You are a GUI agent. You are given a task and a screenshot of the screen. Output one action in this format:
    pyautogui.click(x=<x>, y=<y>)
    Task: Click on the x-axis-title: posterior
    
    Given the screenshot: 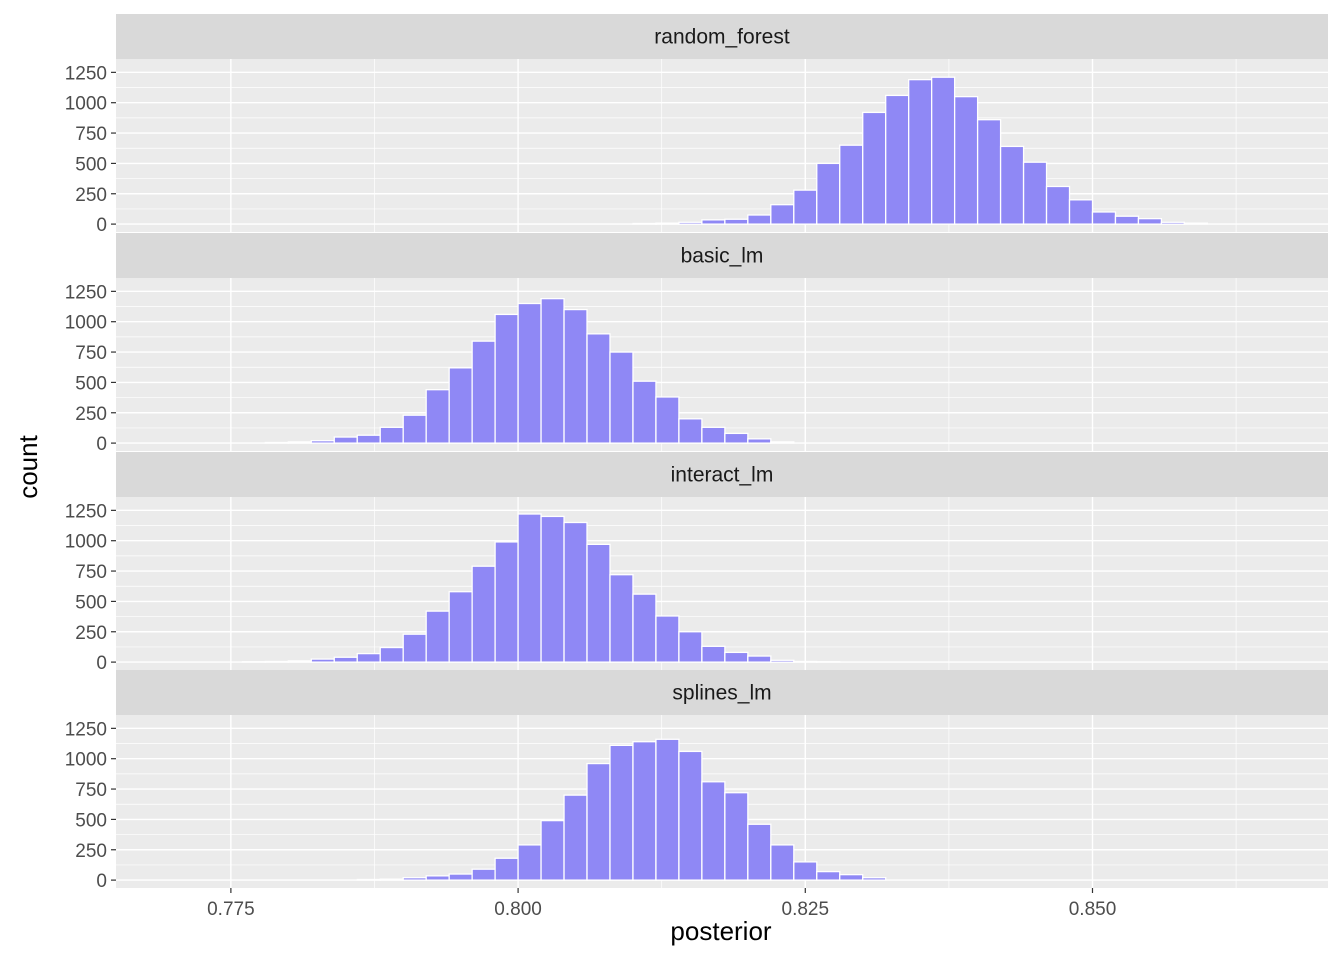 What is the action you would take?
    pyautogui.click(x=720, y=931)
    